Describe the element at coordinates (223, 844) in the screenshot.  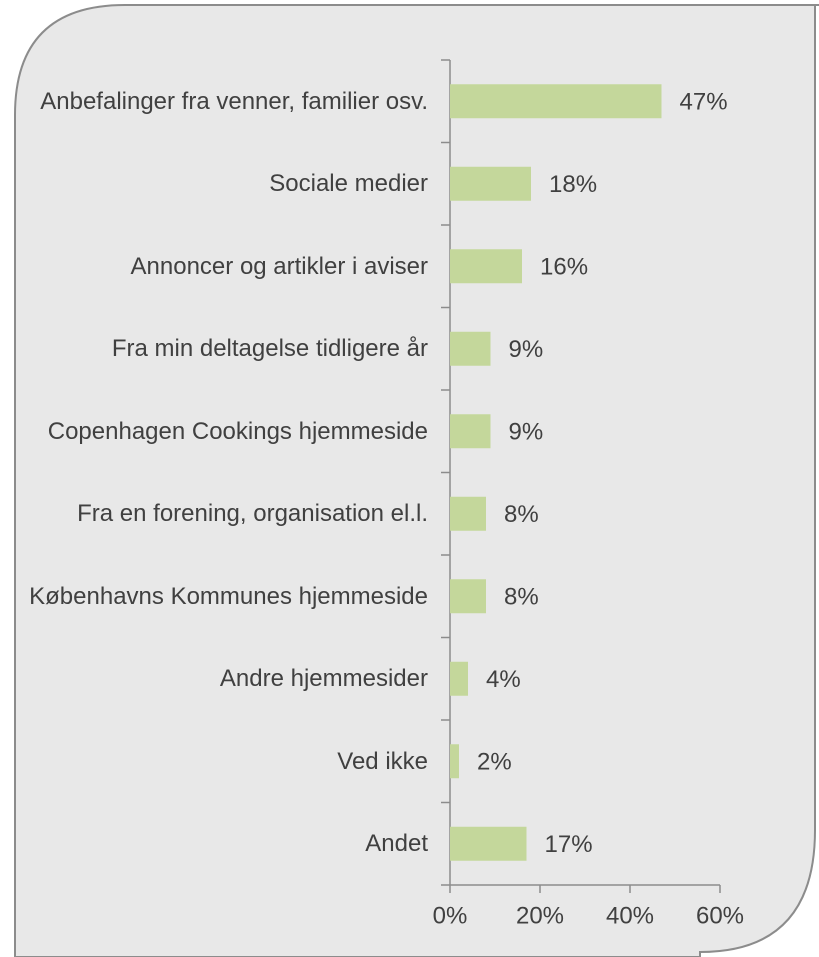
I see `category-label: Andet` at that location.